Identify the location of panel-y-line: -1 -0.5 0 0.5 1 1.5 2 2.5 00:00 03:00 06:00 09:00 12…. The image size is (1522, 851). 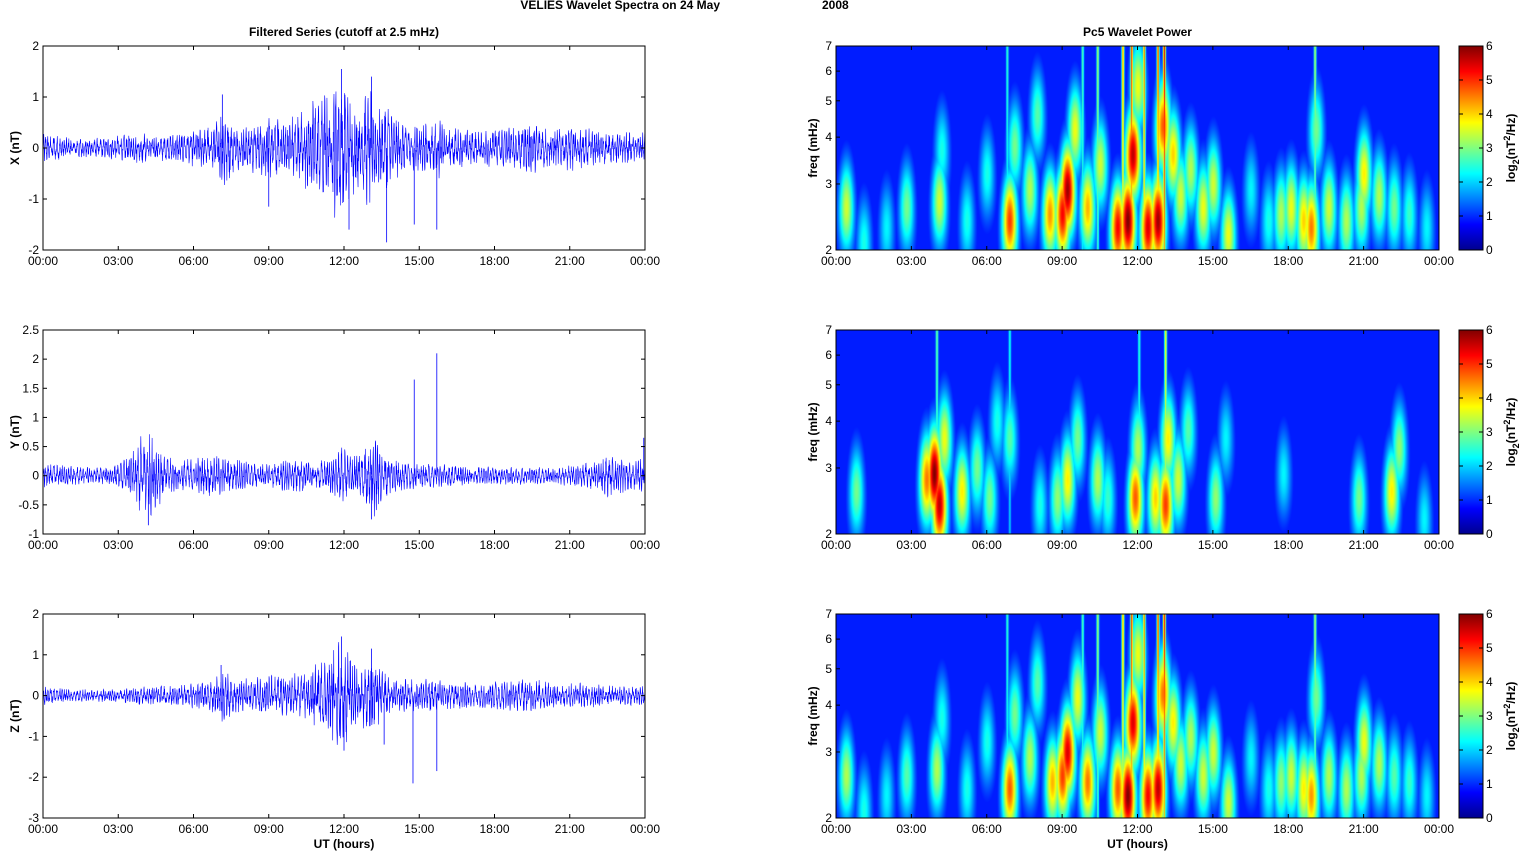
(334, 437).